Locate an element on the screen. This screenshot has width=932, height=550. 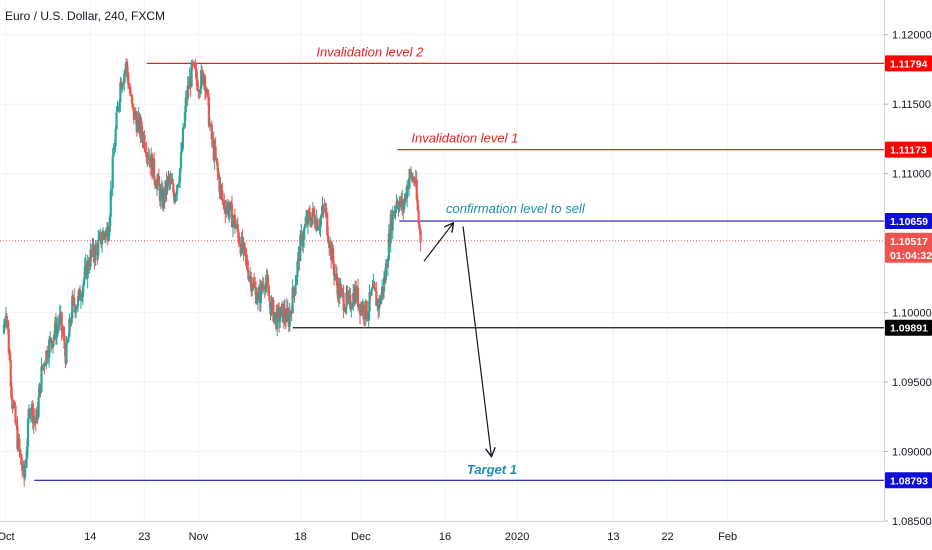
x-tick-label: Feb is located at coordinates (727, 537).